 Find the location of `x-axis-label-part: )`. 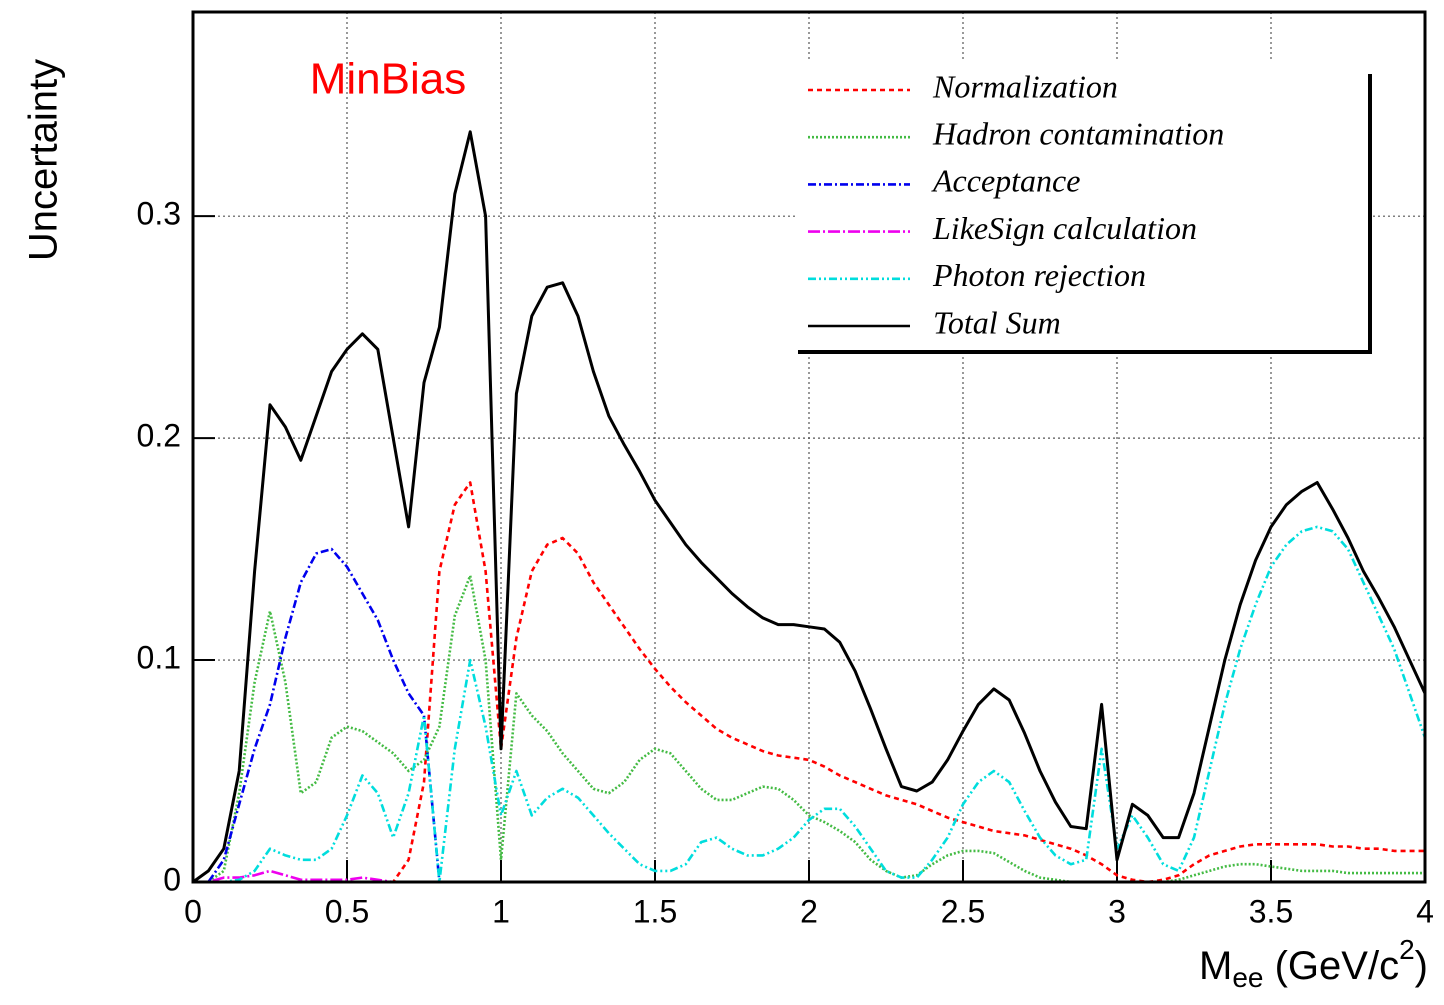

x-axis-label-part: ) is located at coordinates (1421, 966).